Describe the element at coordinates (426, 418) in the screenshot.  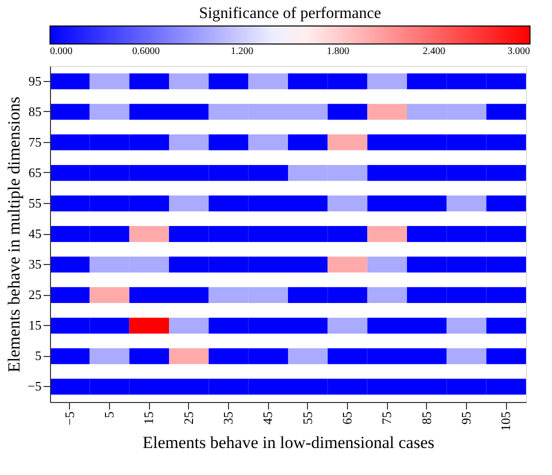
I see `x-tick-label: 85` at that location.